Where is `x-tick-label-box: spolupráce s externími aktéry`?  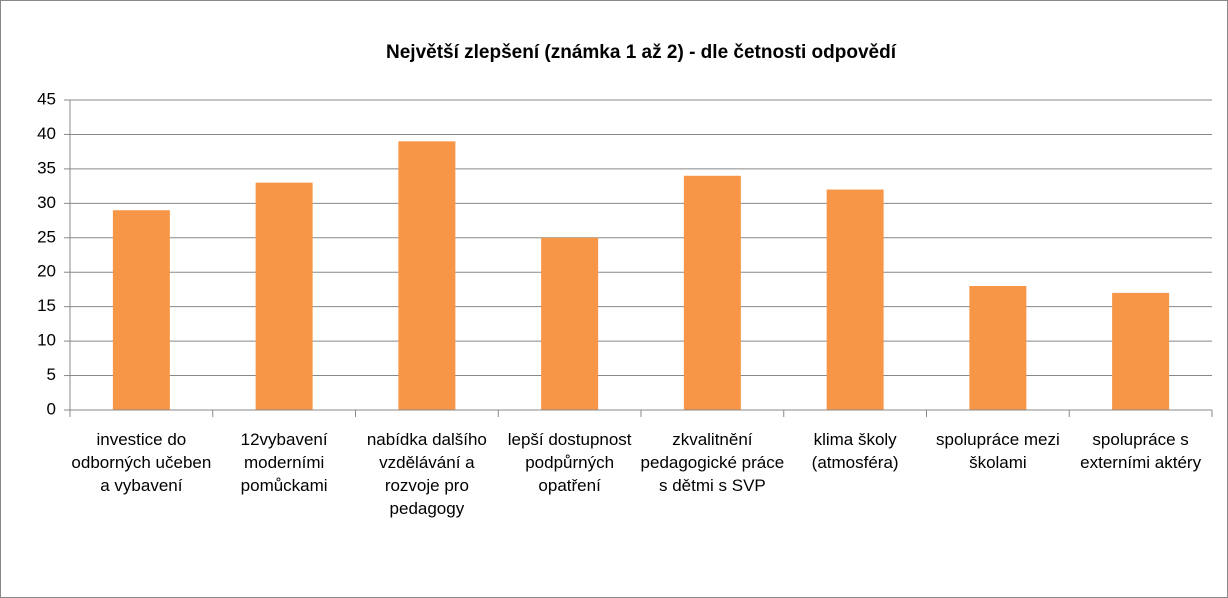
x-tick-label-box: spolupráce s externími aktéry is located at coordinates (1141, 451).